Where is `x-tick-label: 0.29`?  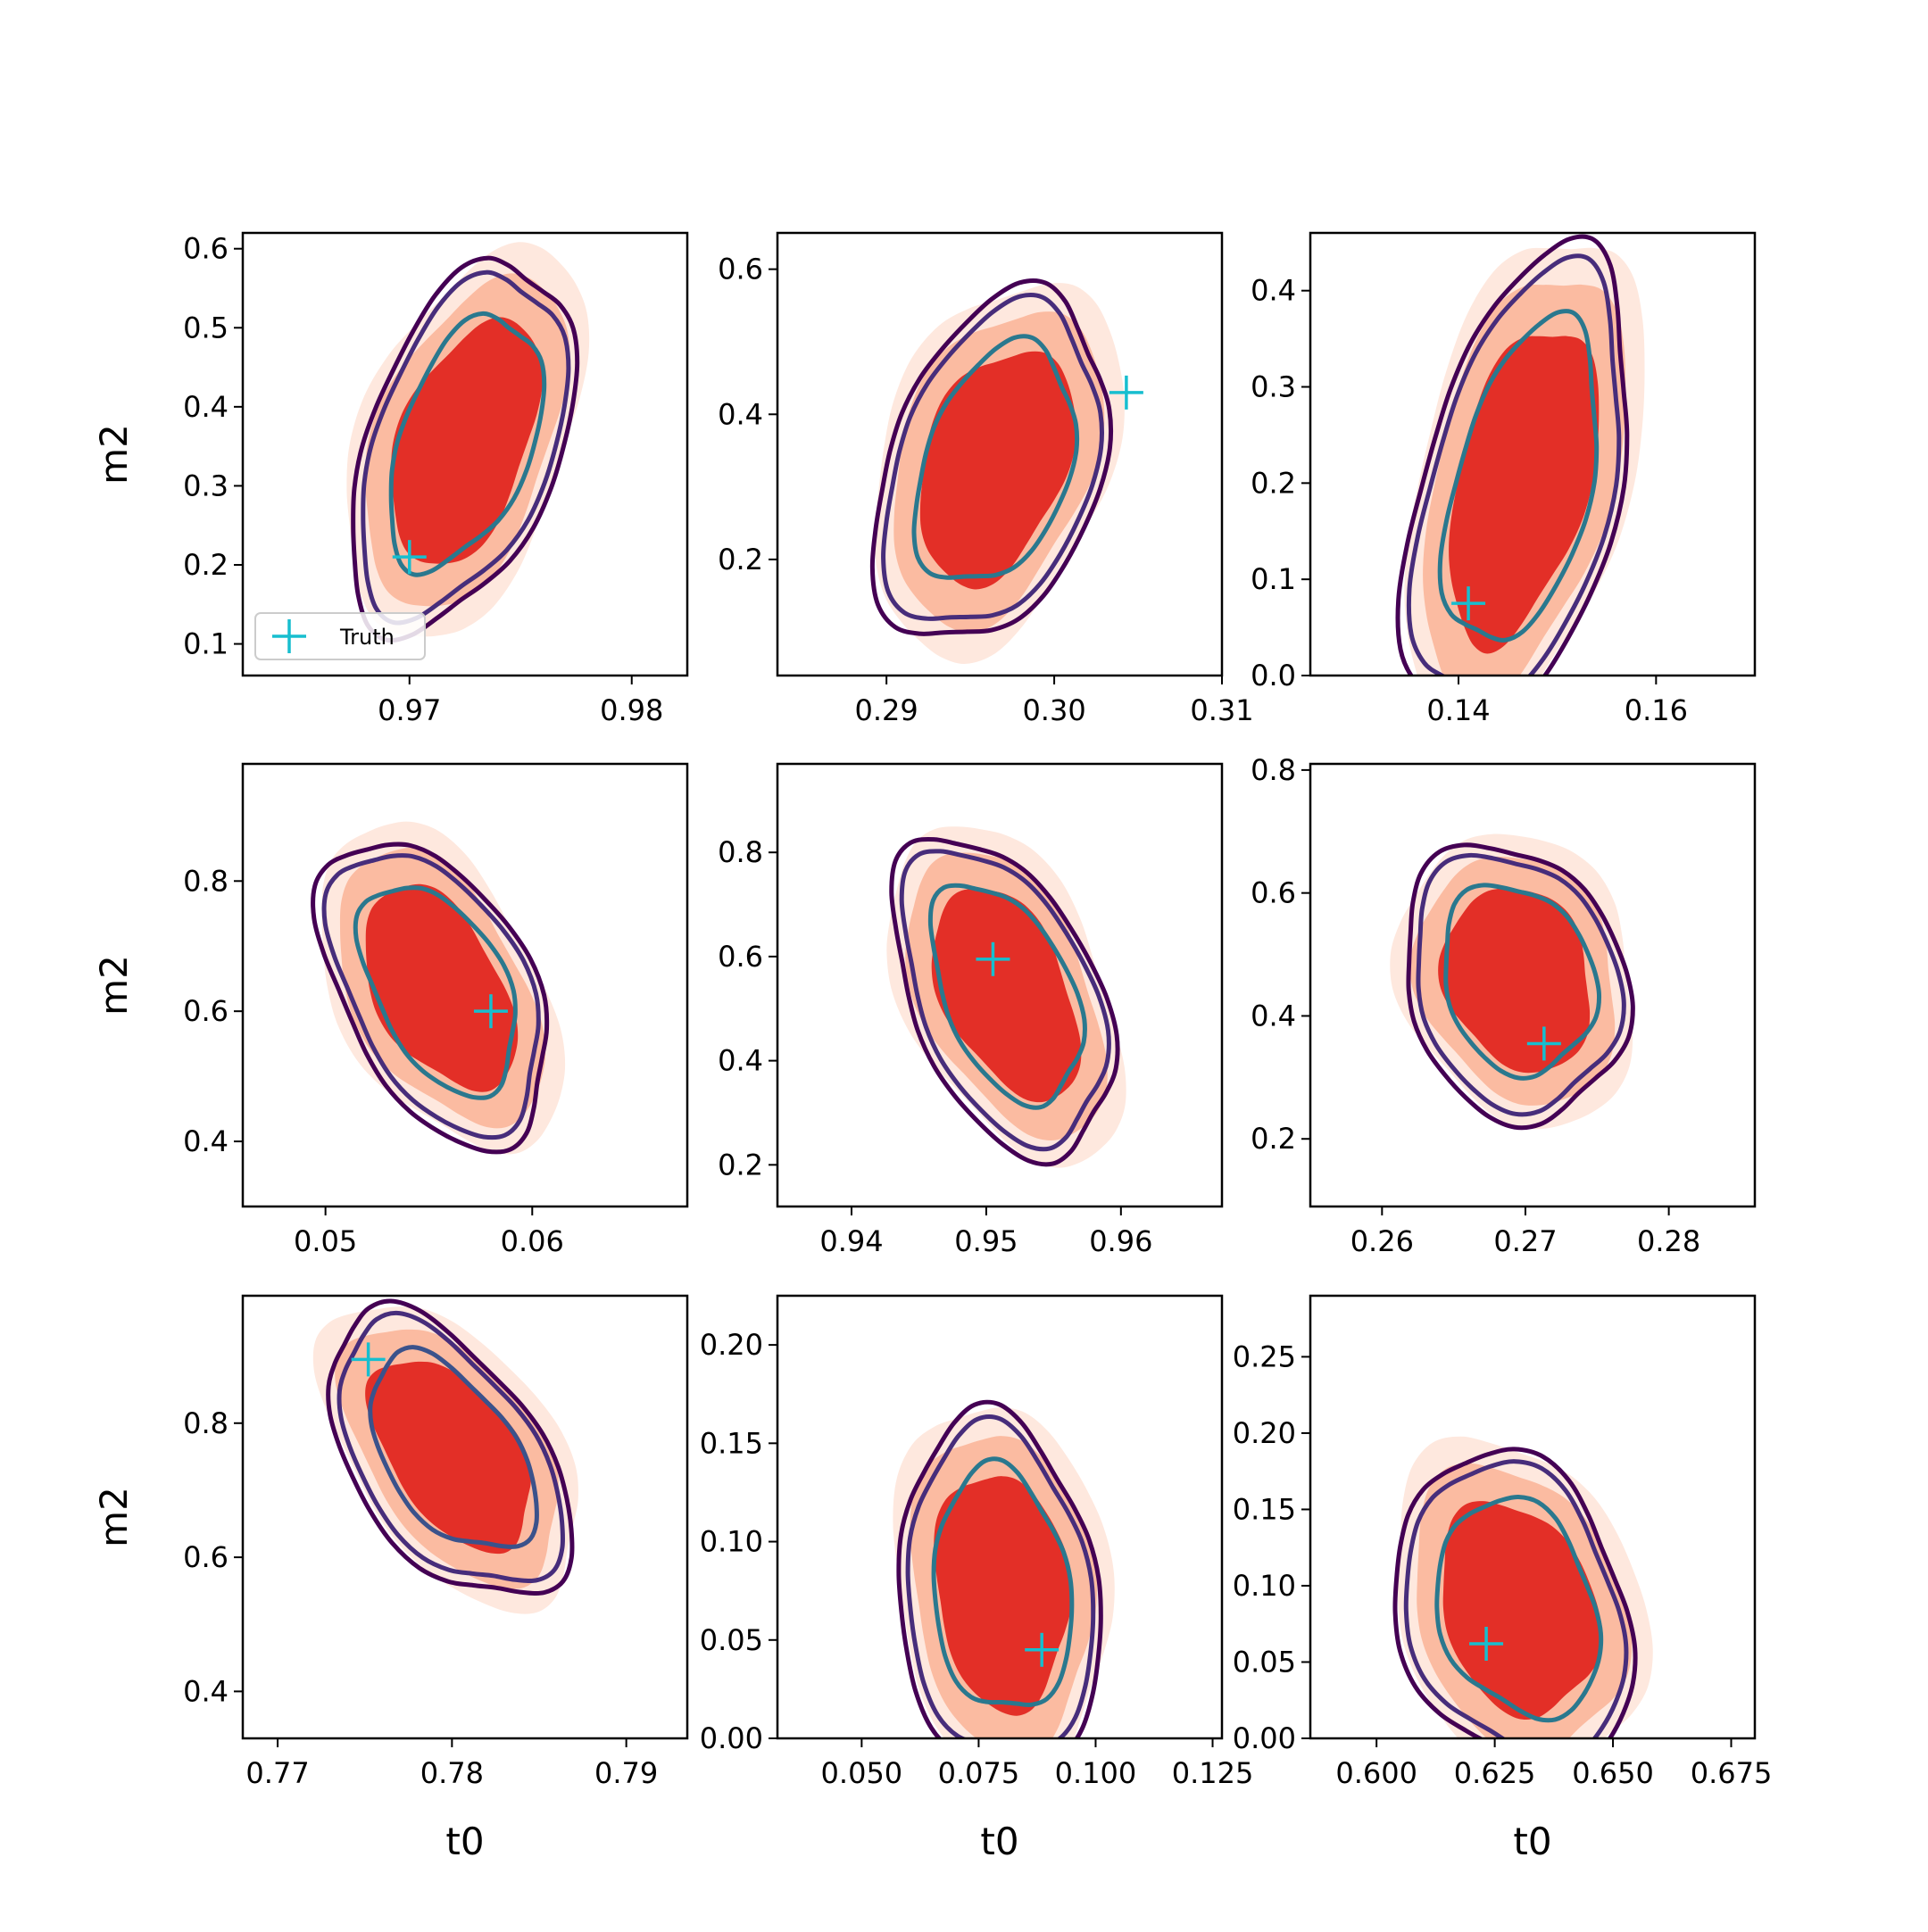 x-tick-label: 0.29 is located at coordinates (886, 710).